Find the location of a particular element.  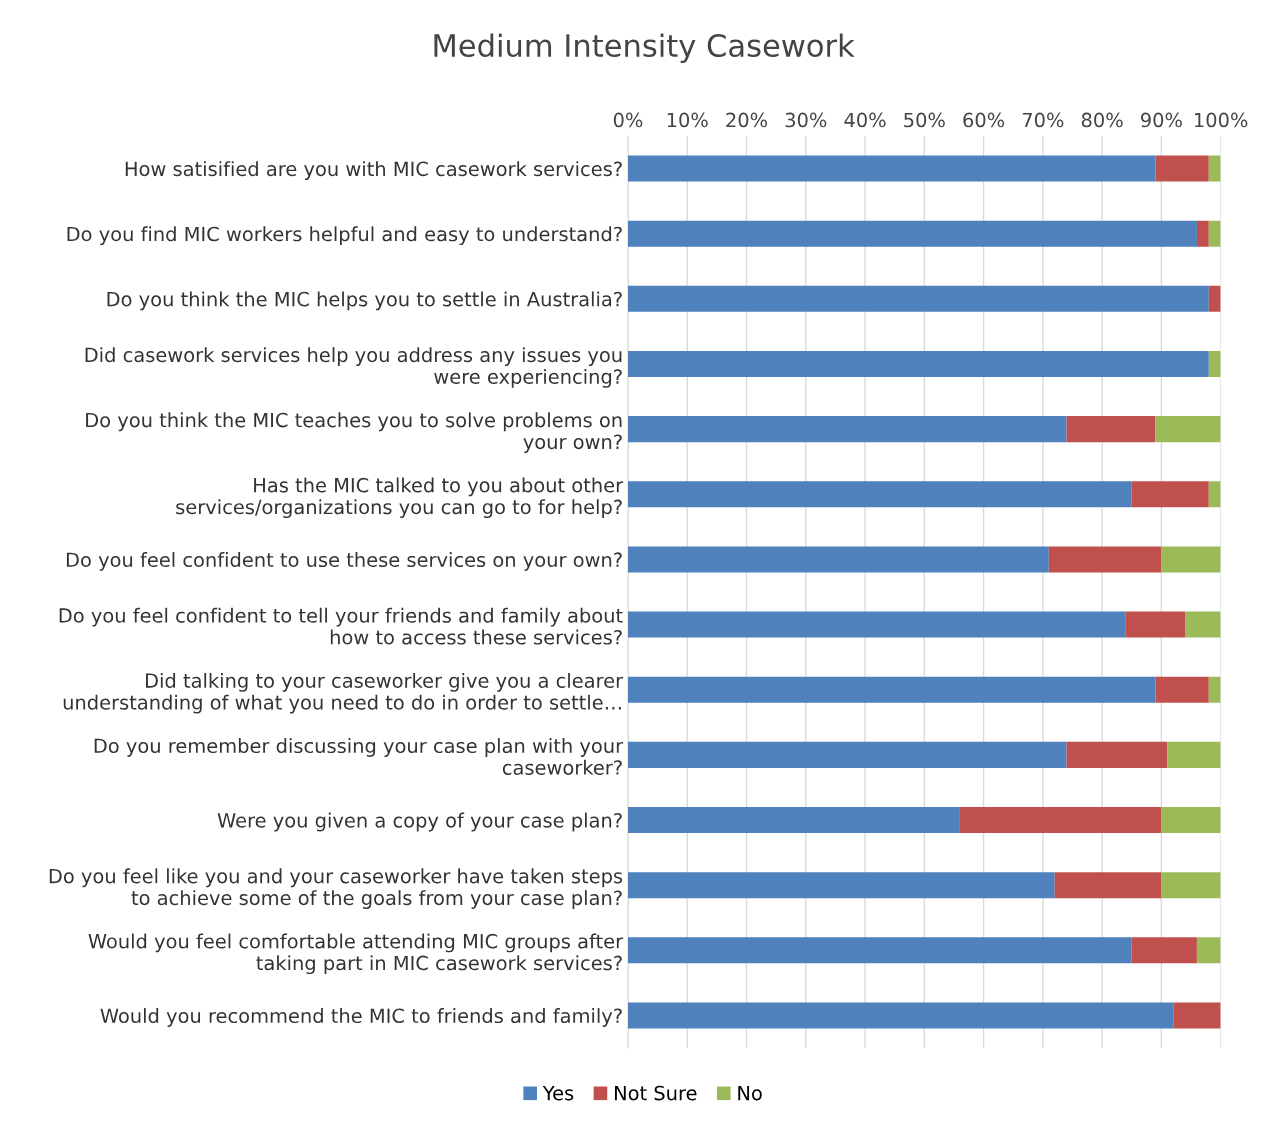

y-tick-label: How satisified are you with MIC casework services? is located at coordinates (373, 170).